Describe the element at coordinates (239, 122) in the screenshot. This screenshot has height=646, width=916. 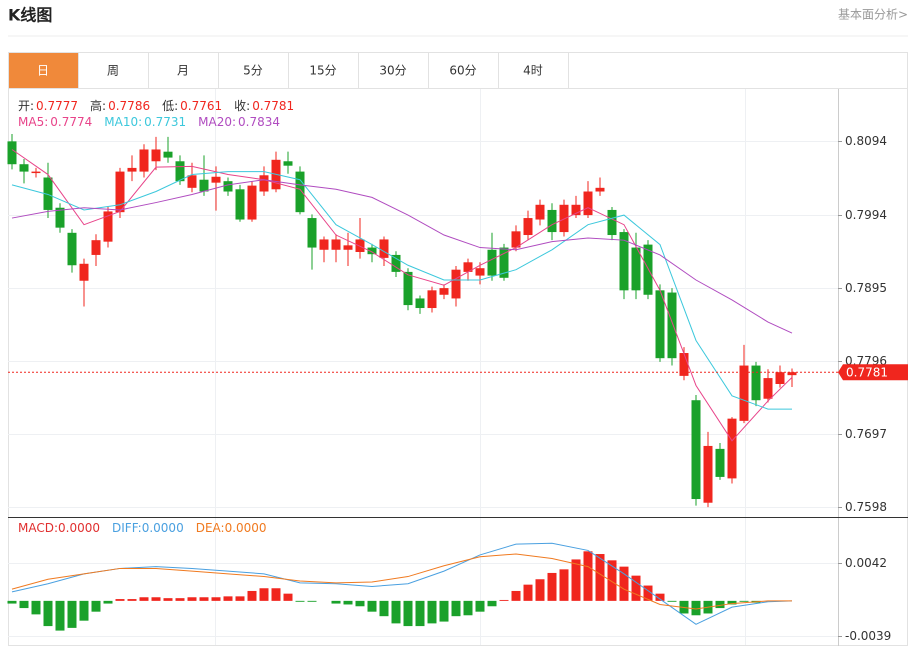
I see `ma-item: MA20: 0.7834` at that location.